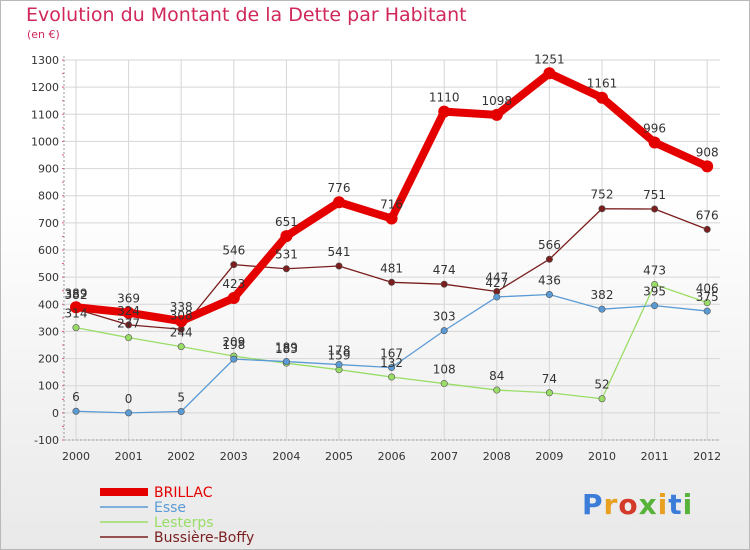 The image size is (750, 550). I want to click on x-tick-label: 2002, so click(181, 456).